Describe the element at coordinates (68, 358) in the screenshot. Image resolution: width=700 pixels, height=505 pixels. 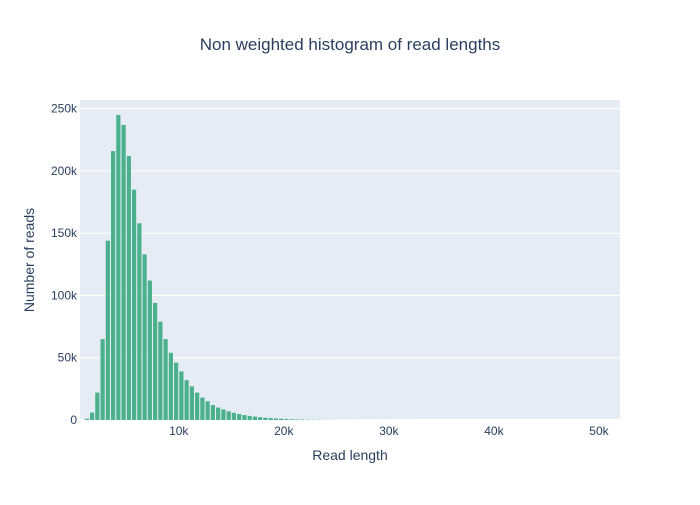
I see `y-tick-label: 50k` at that location.